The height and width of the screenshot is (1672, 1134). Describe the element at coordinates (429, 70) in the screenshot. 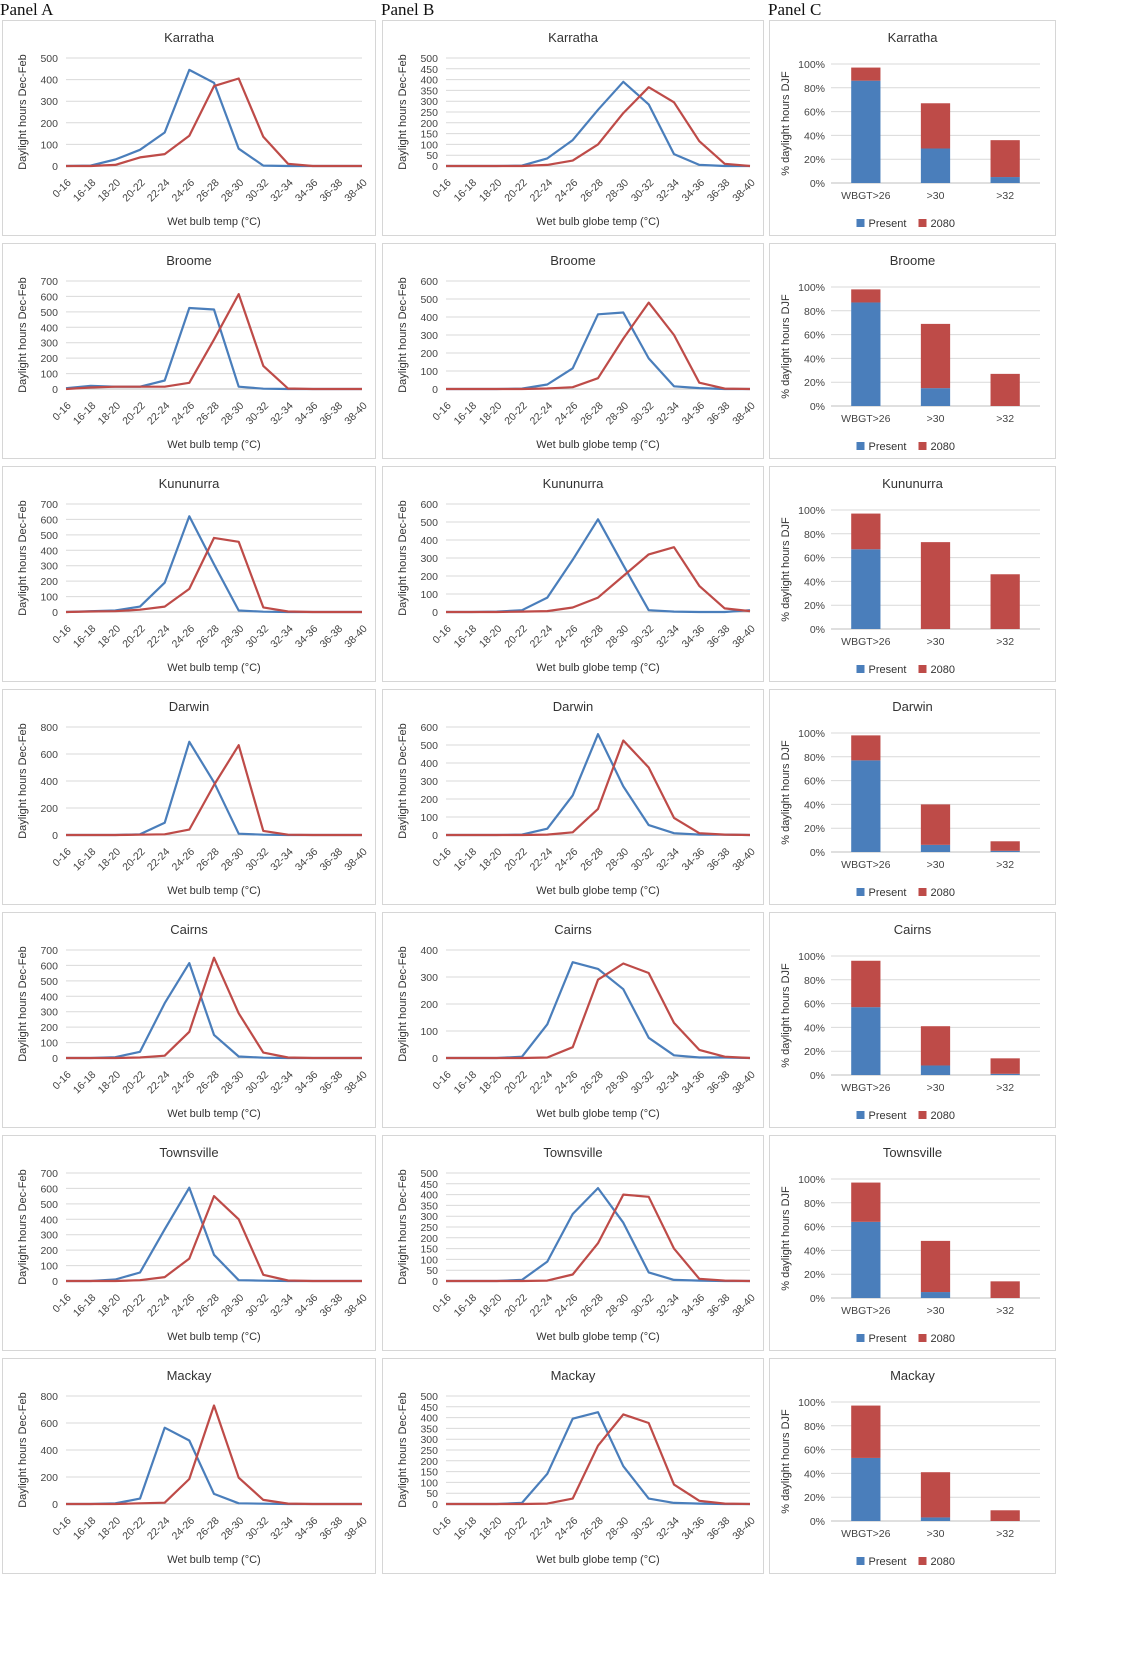

I see `y-tick-label: 450` at that location.